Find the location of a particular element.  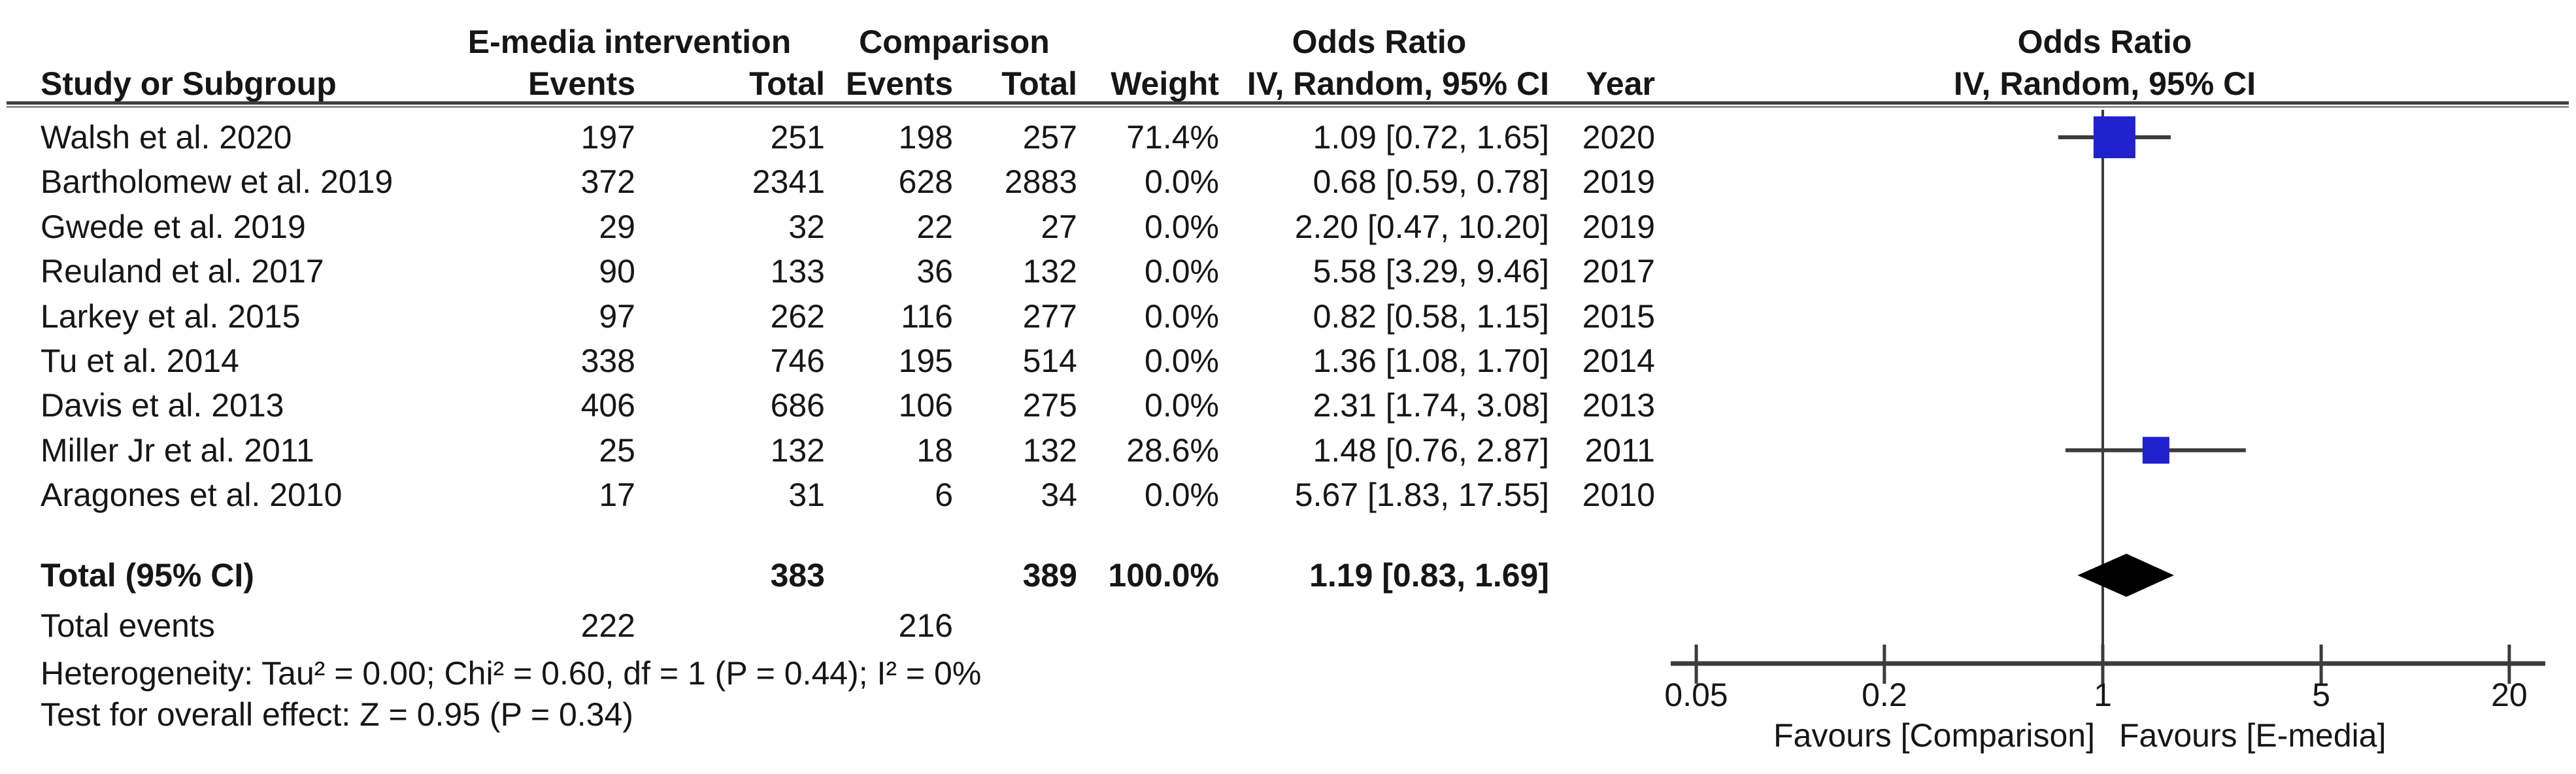

col-ci: IV, Random, 95% CI is located at coordinates (1397, 83).